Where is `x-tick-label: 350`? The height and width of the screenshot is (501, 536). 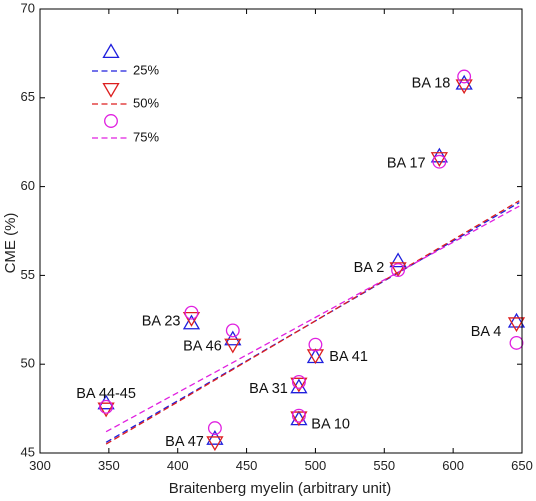 x-tick-label: 350 is located at coordinates (109, 465).